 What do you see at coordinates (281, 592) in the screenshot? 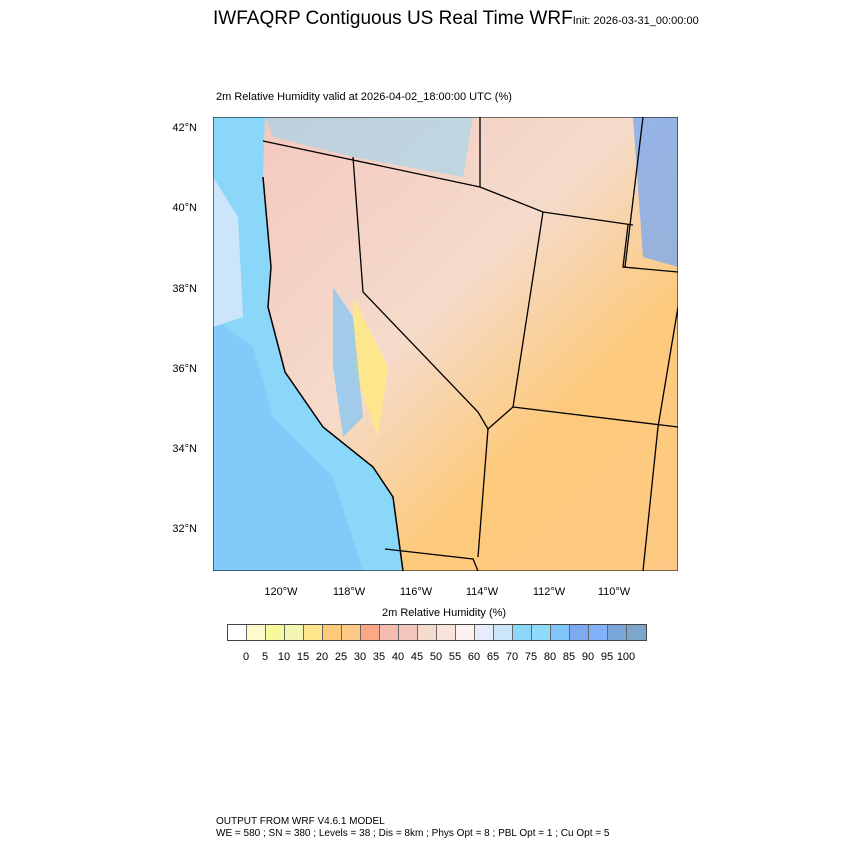
I see `lon-tick: 120°W` at bounding box center [281, 592].